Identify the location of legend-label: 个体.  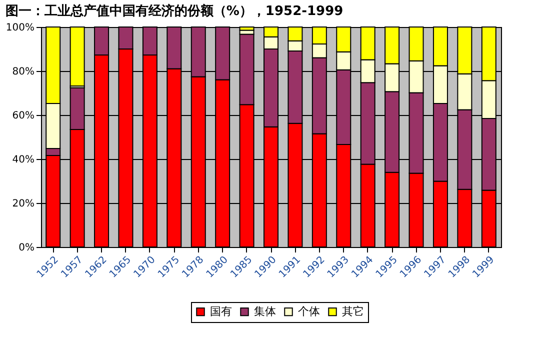
(309, 311).